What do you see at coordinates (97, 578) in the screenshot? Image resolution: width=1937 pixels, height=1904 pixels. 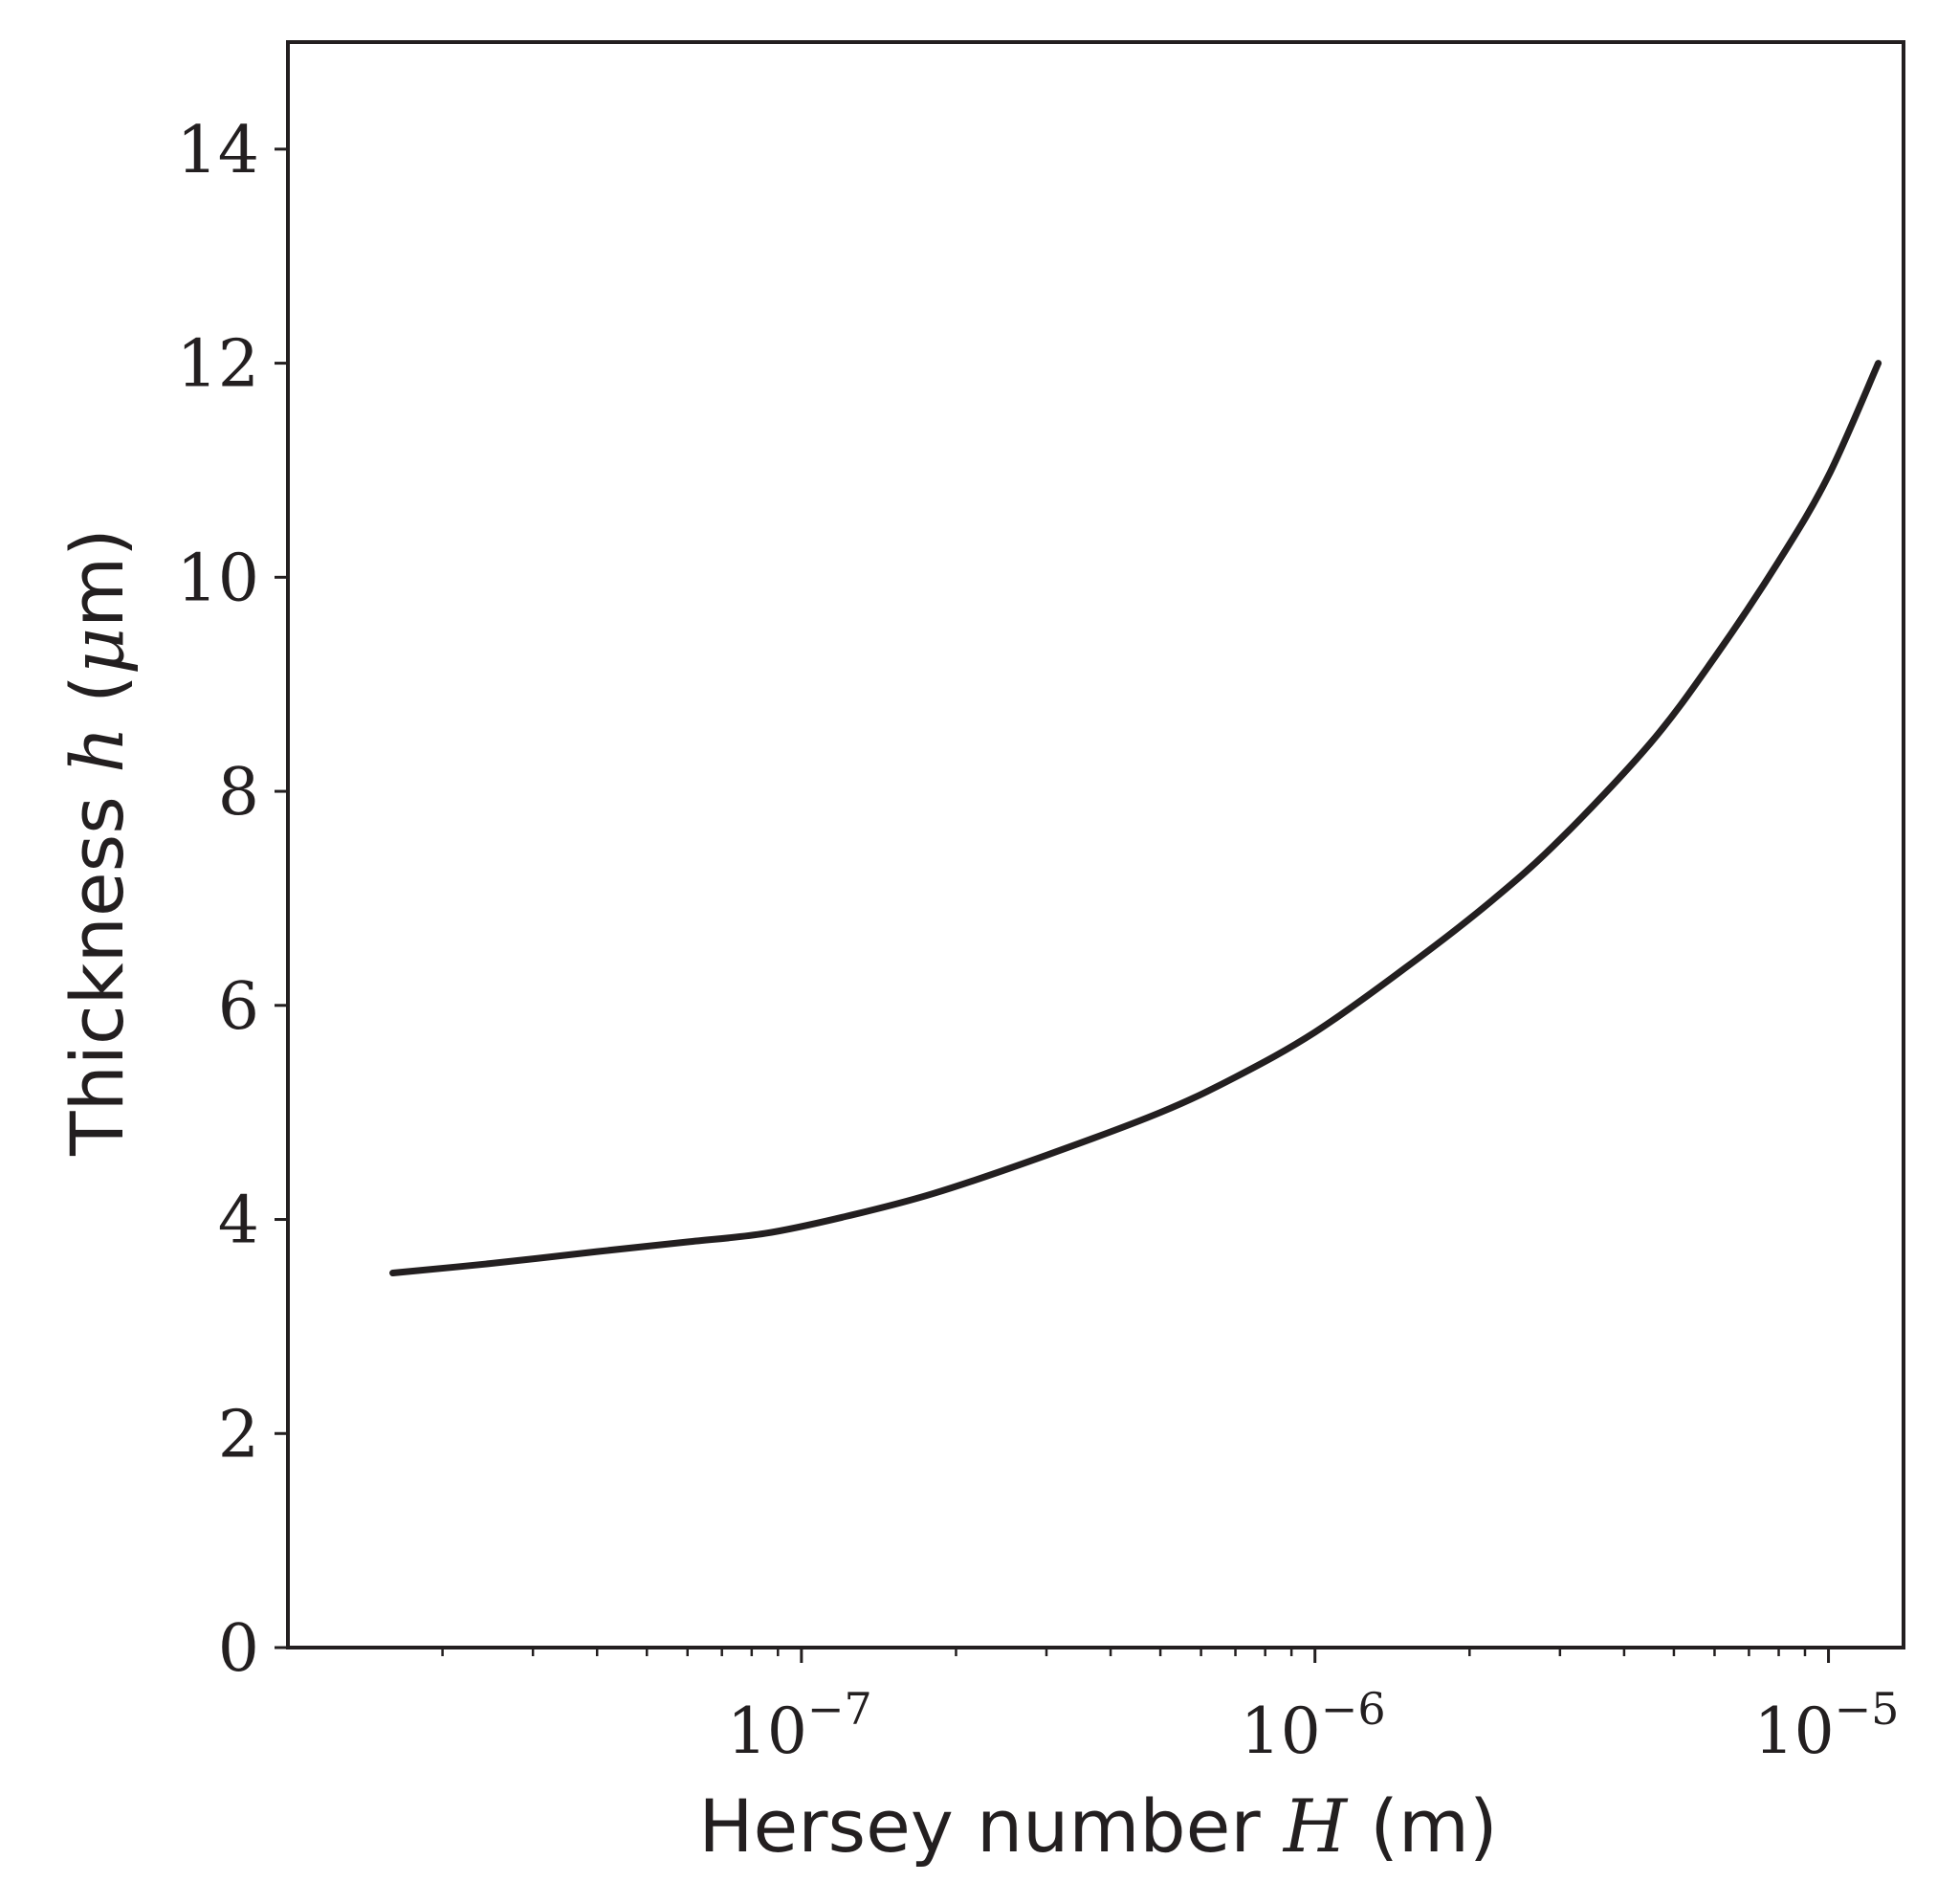 I see `y-axis-title-unit-rest: m)` at bounding box center [97, 578].